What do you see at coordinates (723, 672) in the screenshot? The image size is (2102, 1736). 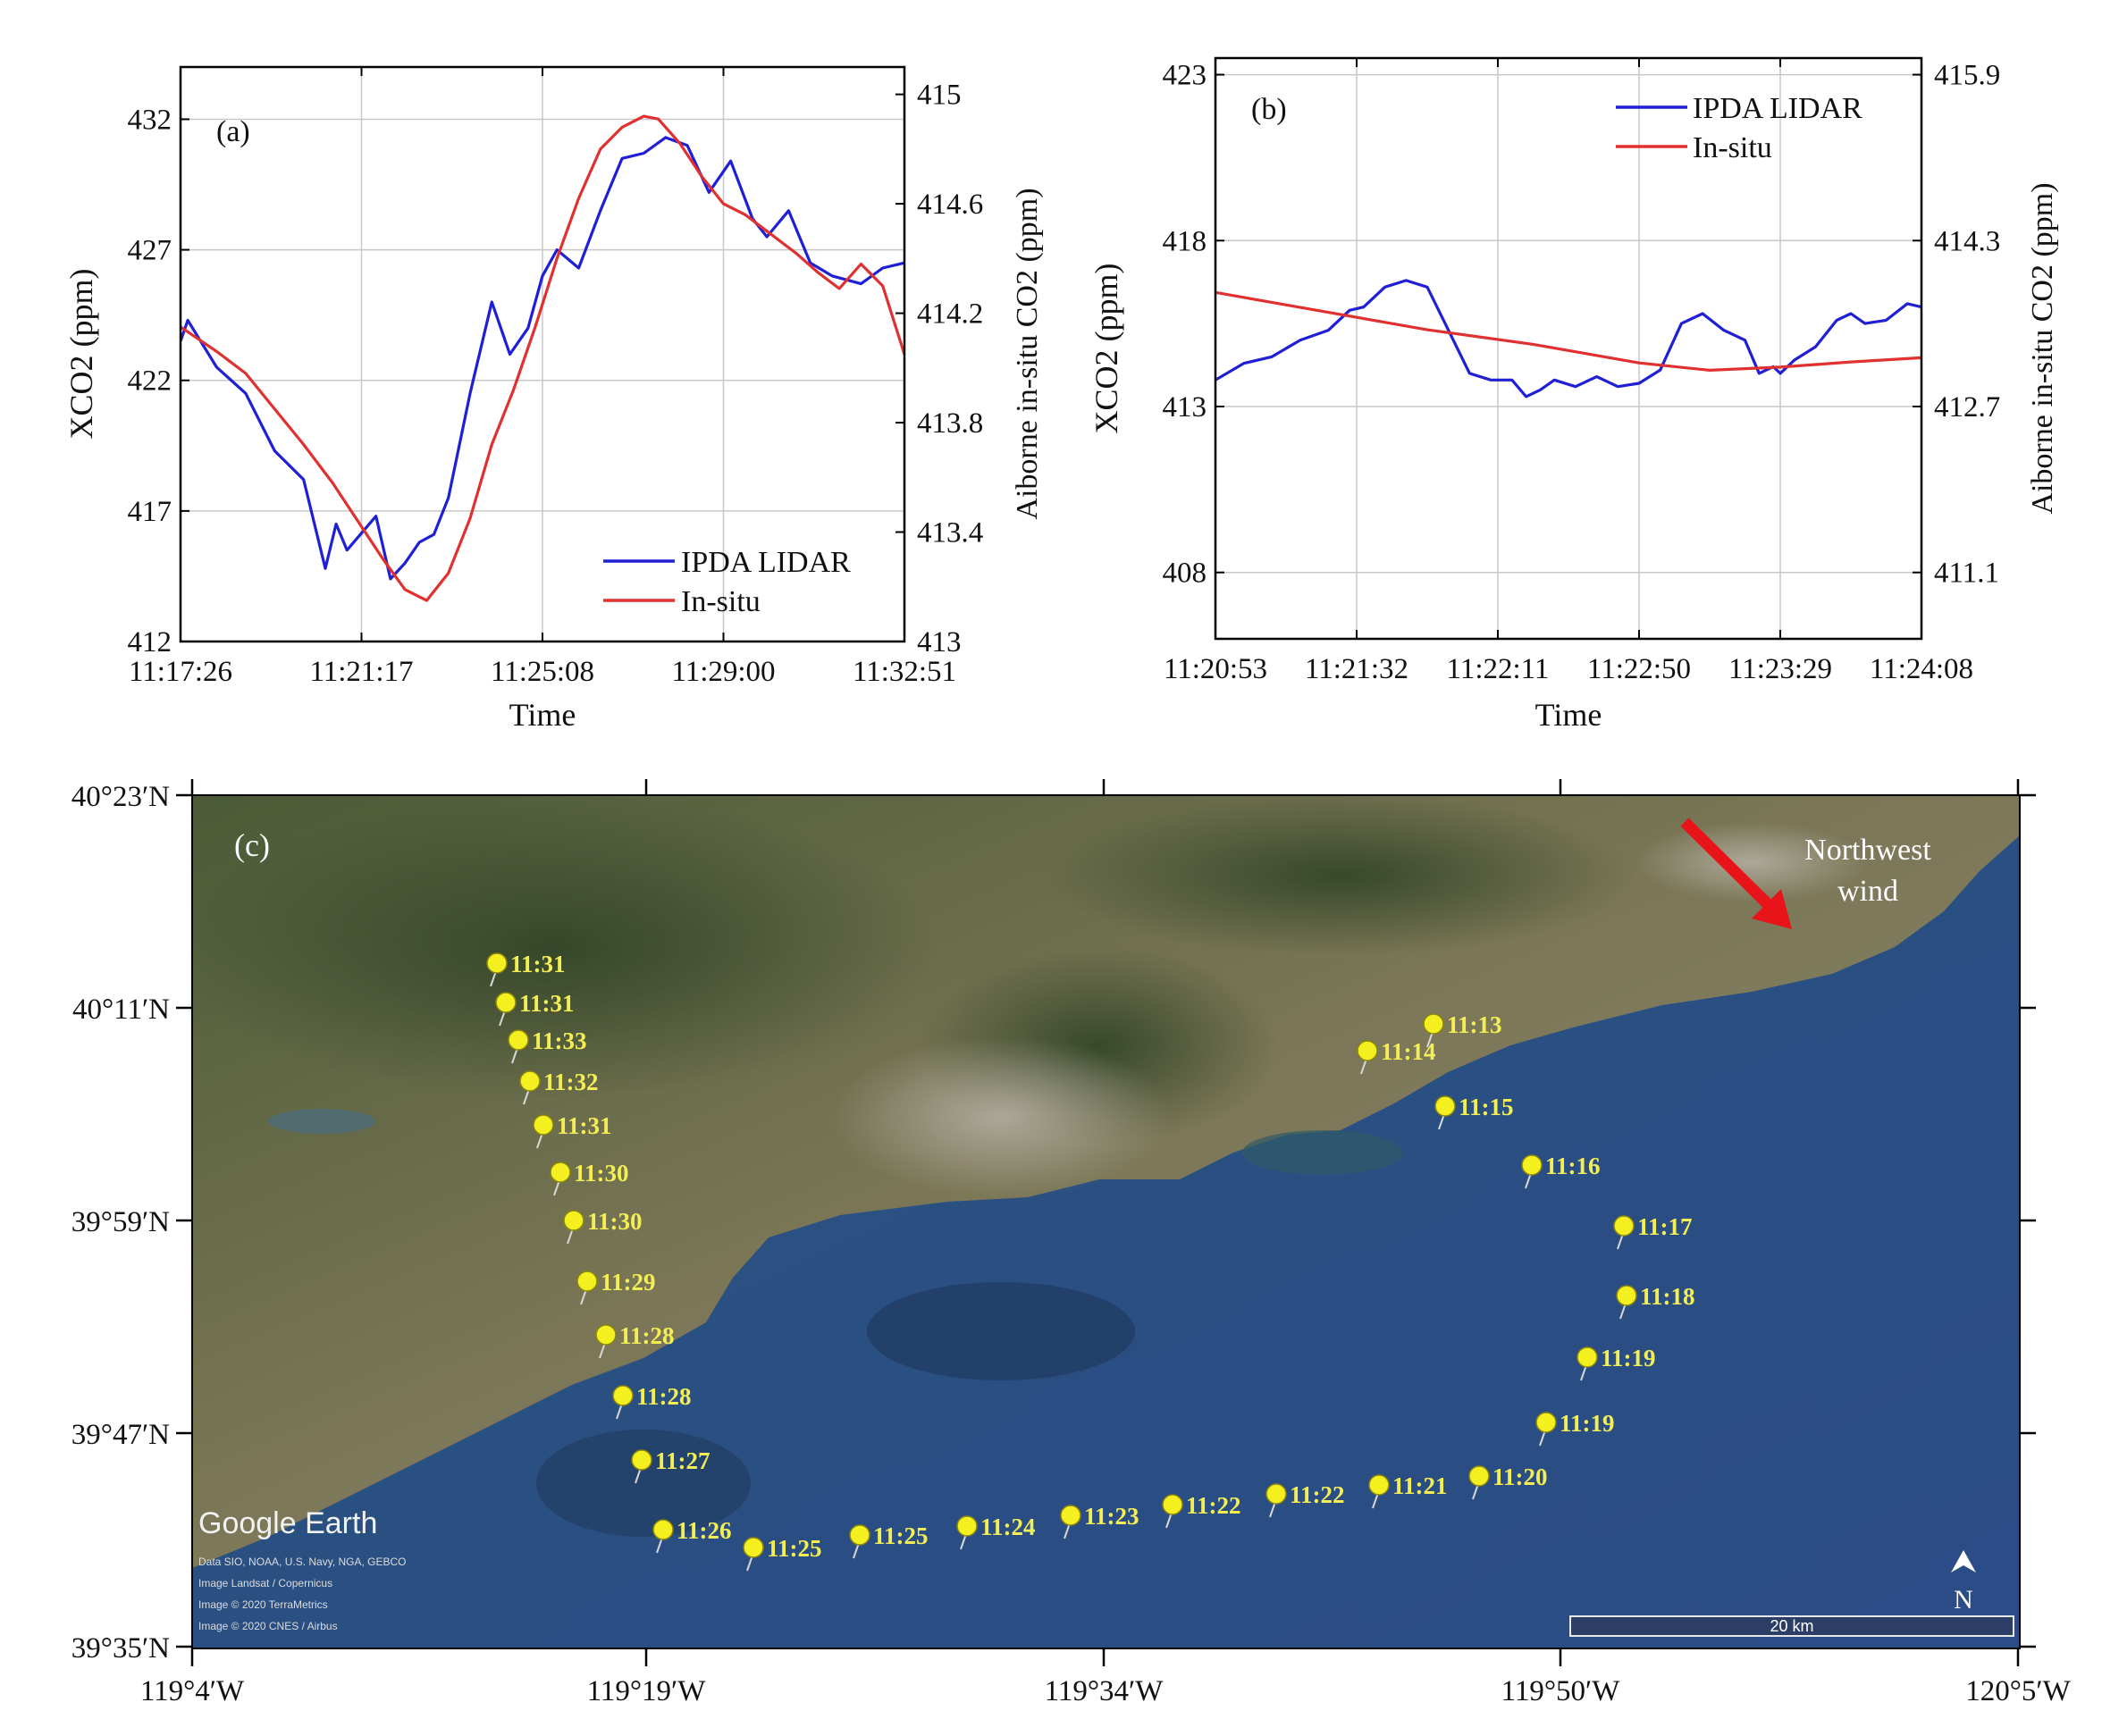 I see `x-tick-label: 11:29:00` at bounding box center [723, 672].